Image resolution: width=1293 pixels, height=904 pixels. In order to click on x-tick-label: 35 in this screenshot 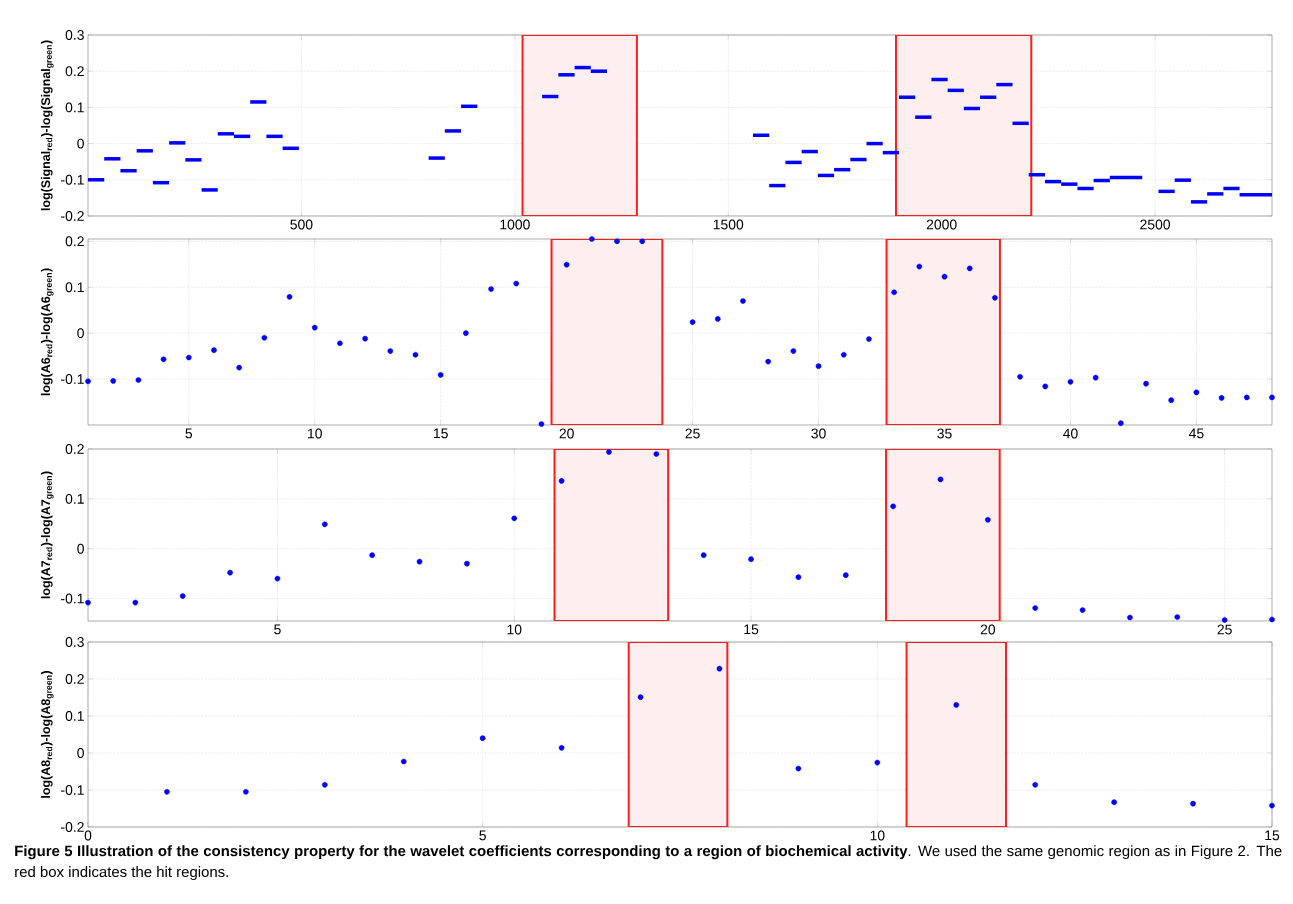, I will do `click(944, 433)`.